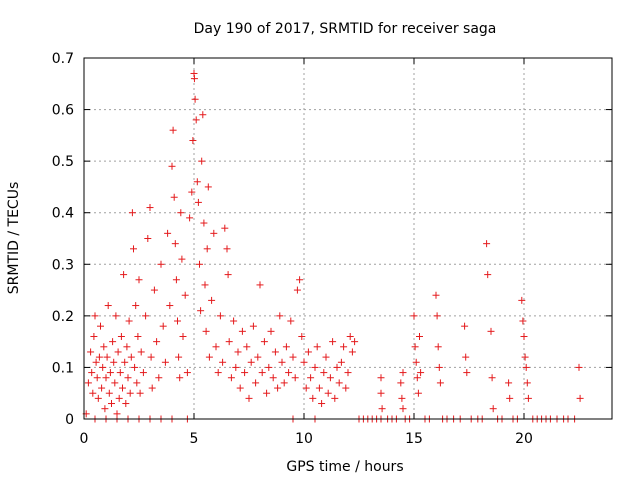 Image resolution: width=640 pixels, height=480 pixels. I want to click on y-tick-label: 0.3, so click(63, 265).